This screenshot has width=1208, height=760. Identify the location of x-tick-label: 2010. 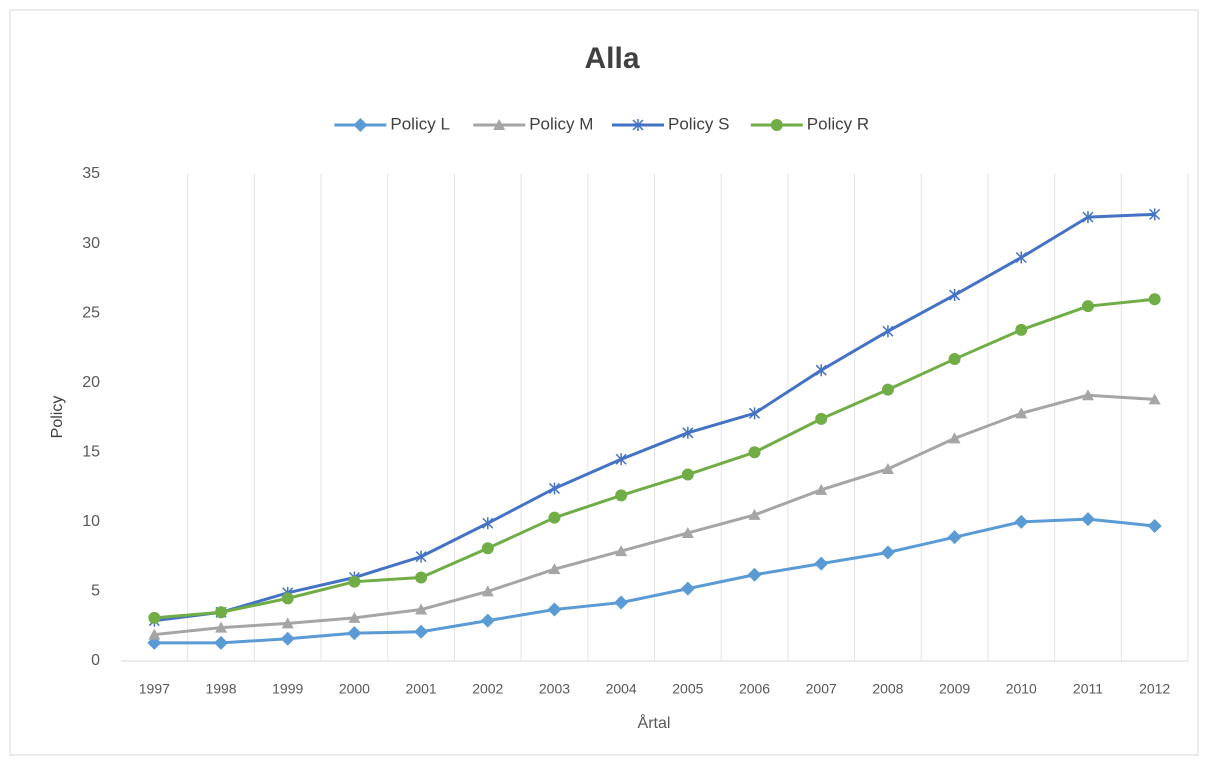
(1021, 689).